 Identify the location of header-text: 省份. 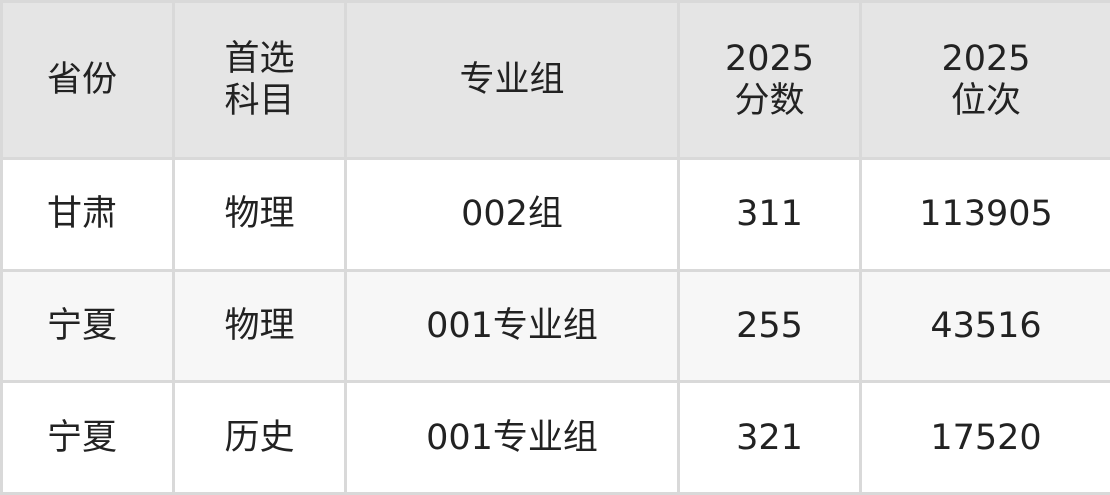
(82, 80).